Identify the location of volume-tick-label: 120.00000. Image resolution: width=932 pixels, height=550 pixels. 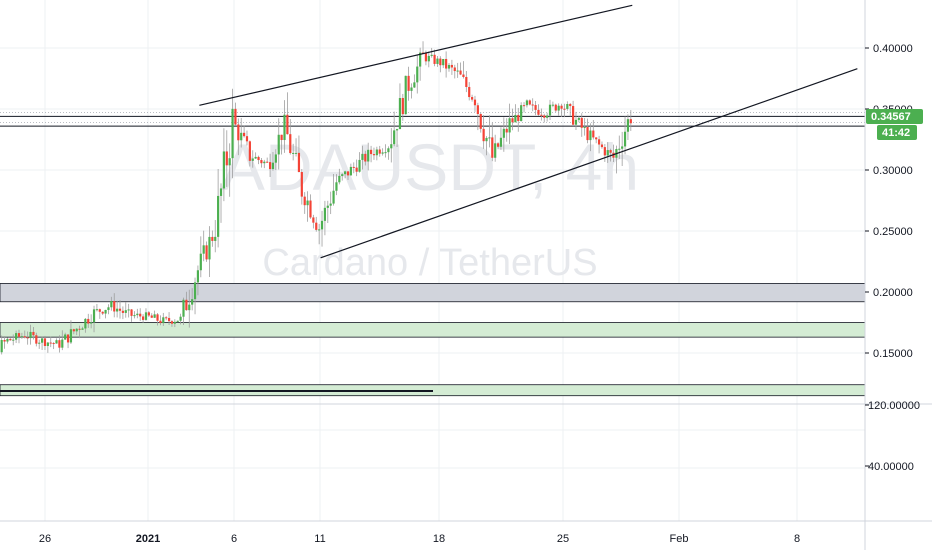
(894, 406).